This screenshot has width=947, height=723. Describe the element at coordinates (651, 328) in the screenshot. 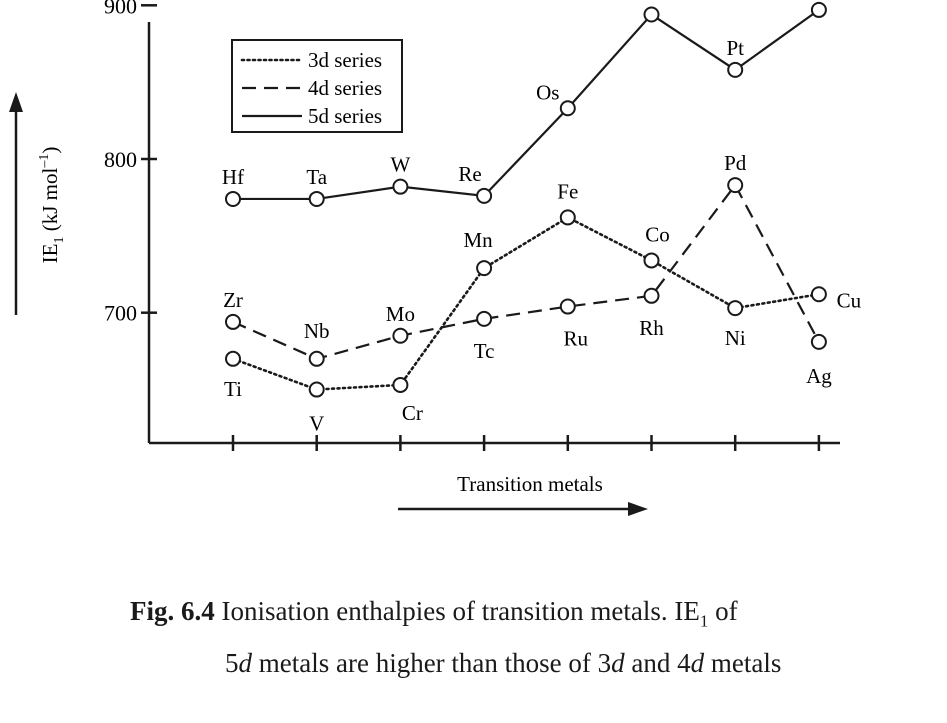

I see `point-label-Rh: Rh` at that location.